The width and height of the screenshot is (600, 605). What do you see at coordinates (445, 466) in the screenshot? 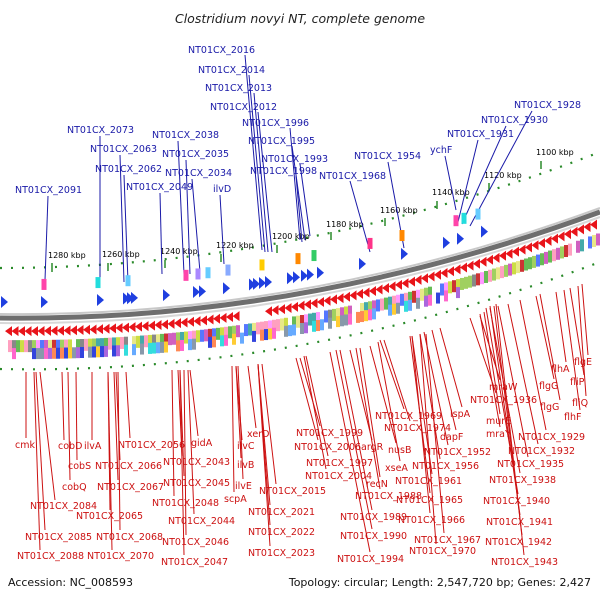
I see `gene-label-bottom: NT01CX_1956` at bounding box center [445, 466].